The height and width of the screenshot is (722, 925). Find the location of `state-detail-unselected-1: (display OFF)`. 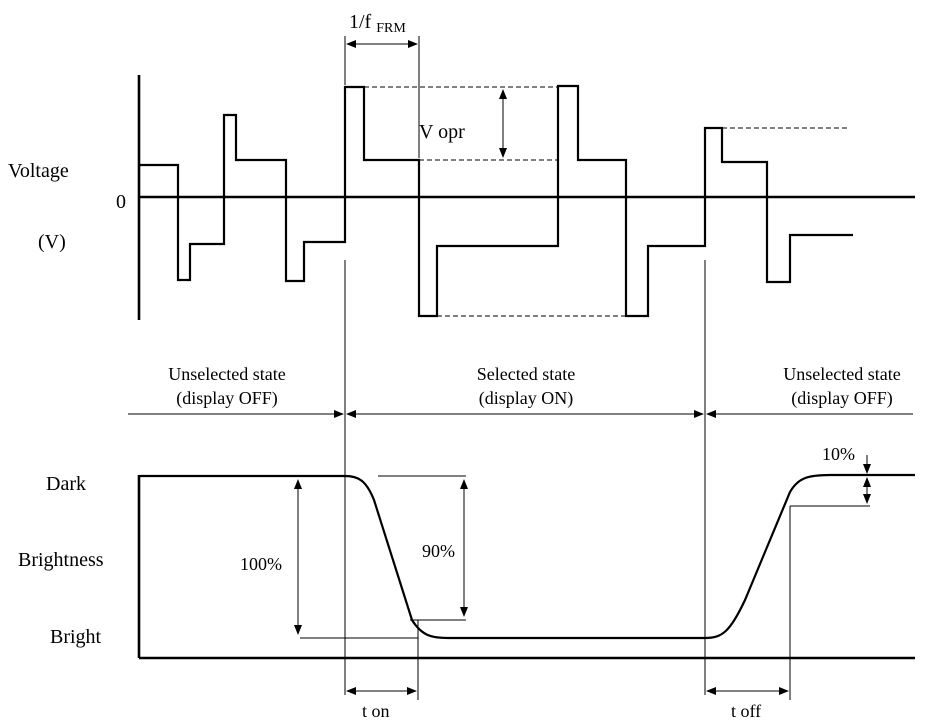

state-detail-unselected-1: (display OFF) is located at coordinates (227, 398).